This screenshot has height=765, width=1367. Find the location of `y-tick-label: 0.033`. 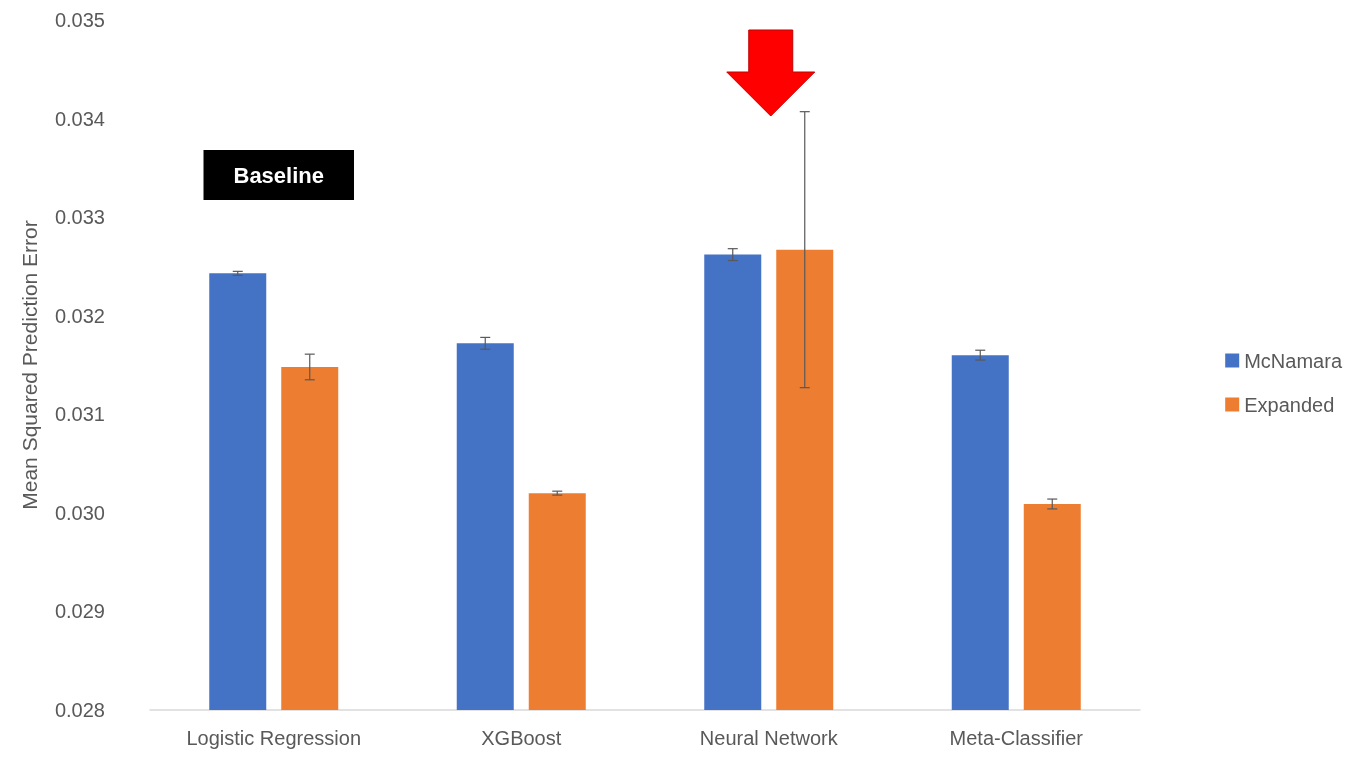

y-tick-label: 0.033 is located at coordinates (79, 217).